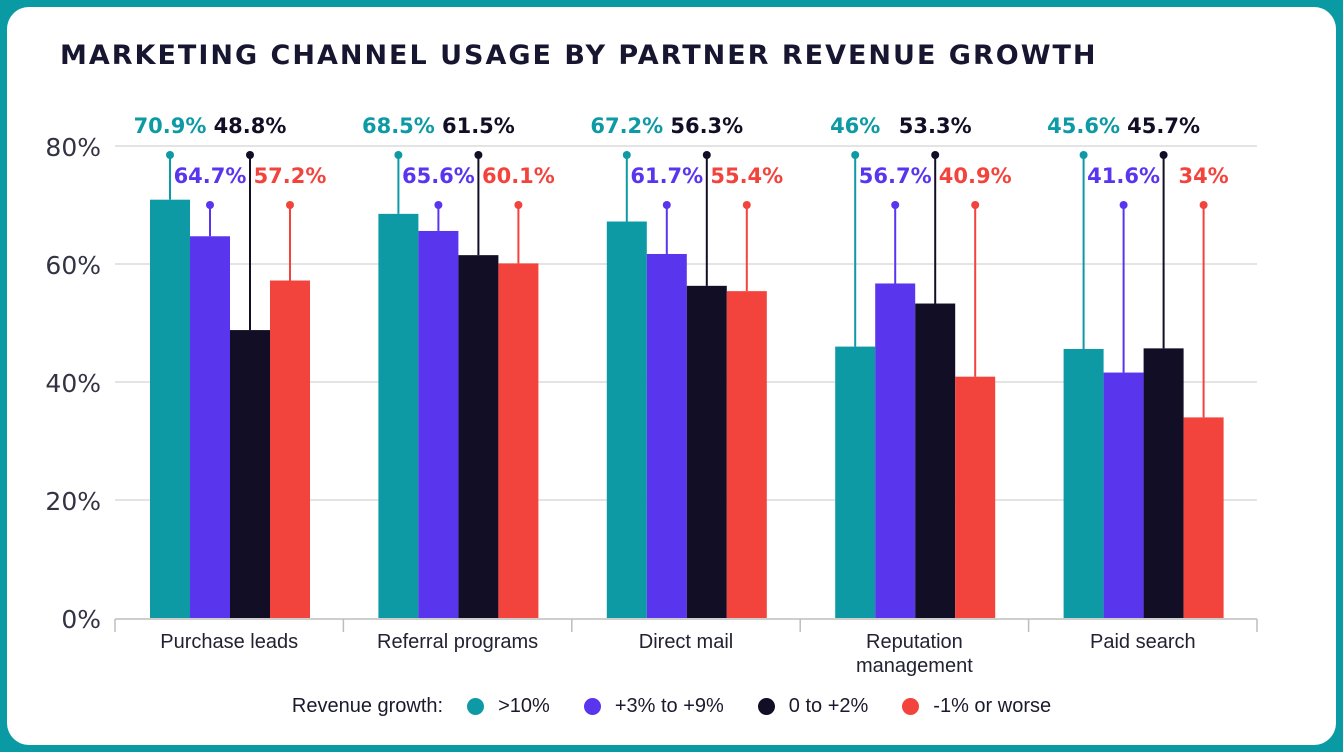  What do you see at coordinates (914, 642) in the screenshot?
I see `x-tick-label: Reputation` at bounding box center [914, 642].